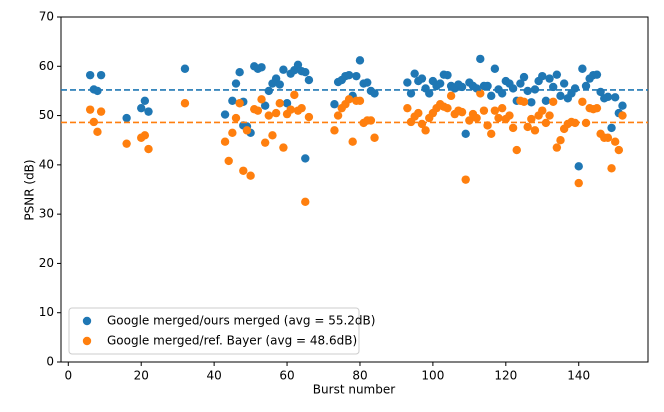 The height and width of the screenshot is (412, 664). Describe the element at coordinates (354, 390) in the screenshot. I see `x-axis-label: Burst number` at that location.